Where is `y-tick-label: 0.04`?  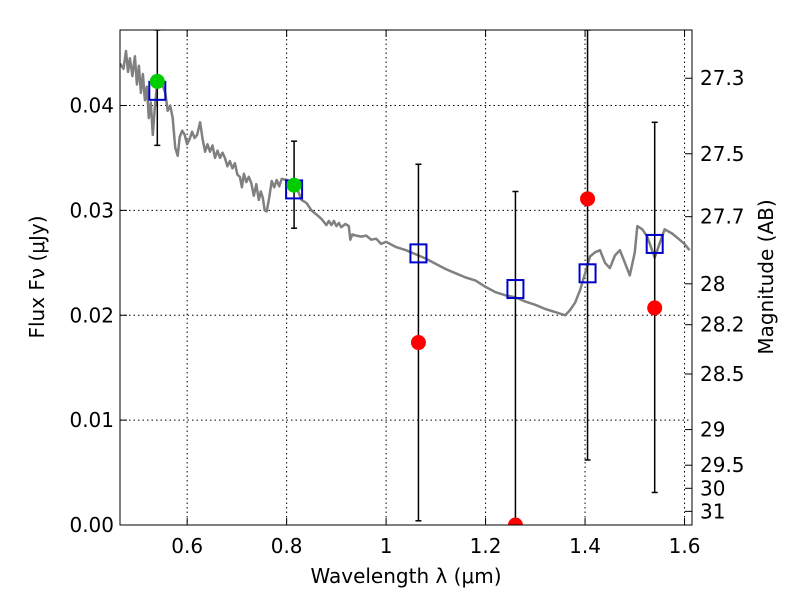 y-tick-label: 0.04 is located at coordinates (91, 106).